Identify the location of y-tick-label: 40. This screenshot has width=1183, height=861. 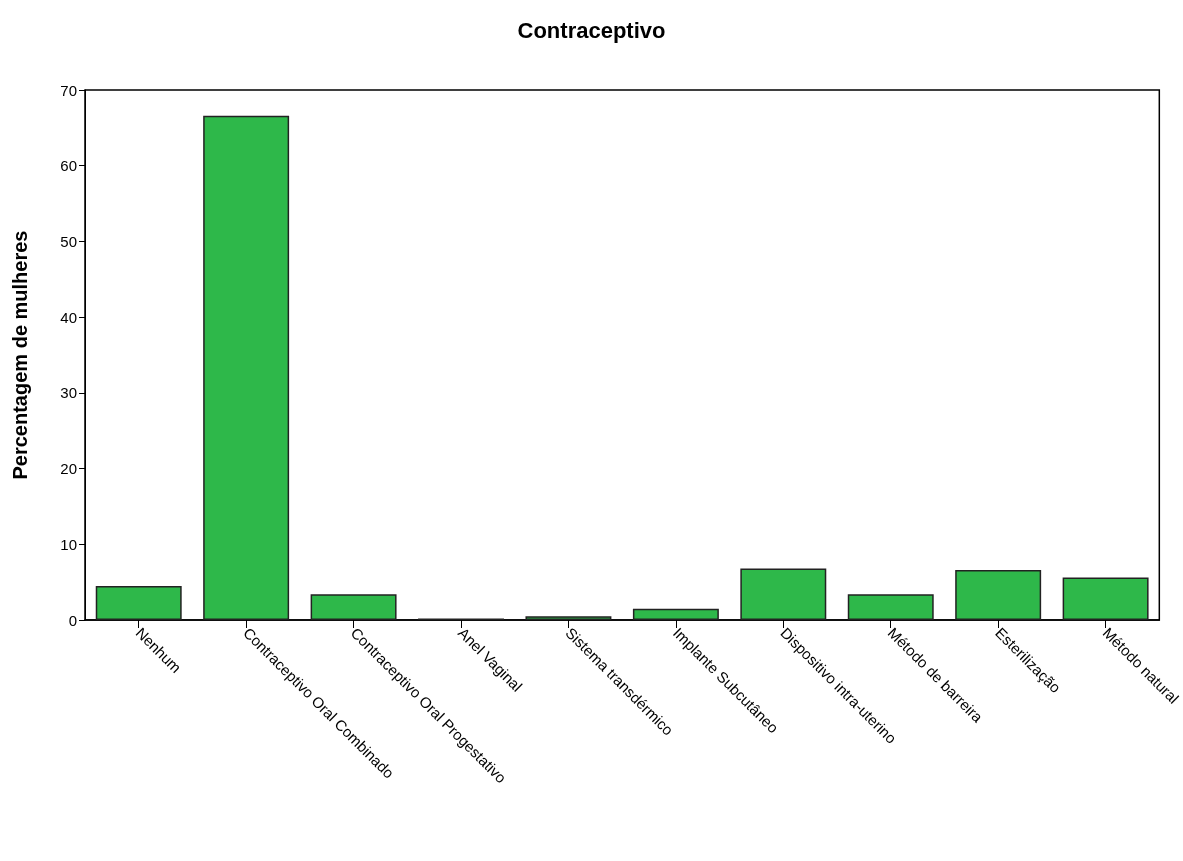
(68, 317).